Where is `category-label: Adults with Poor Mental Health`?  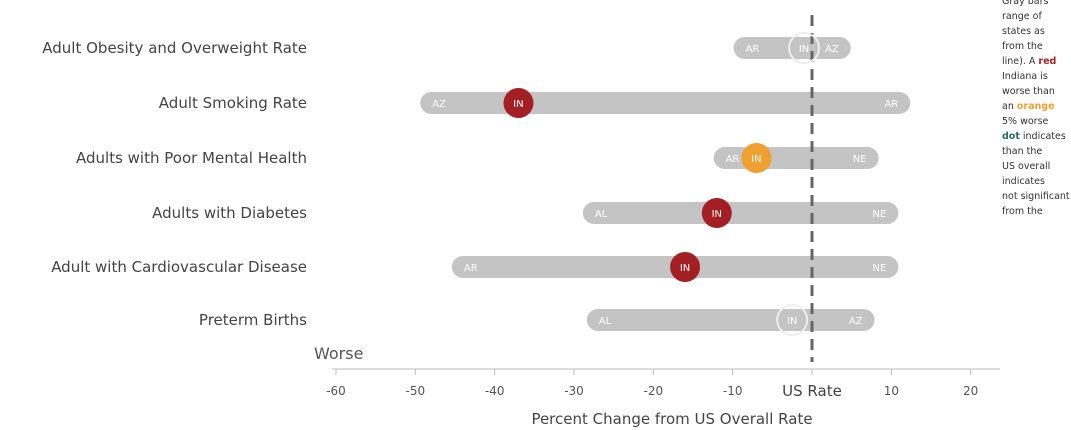
category-label: Adults with Poor Mental Health is located at coordinates (191, 158).